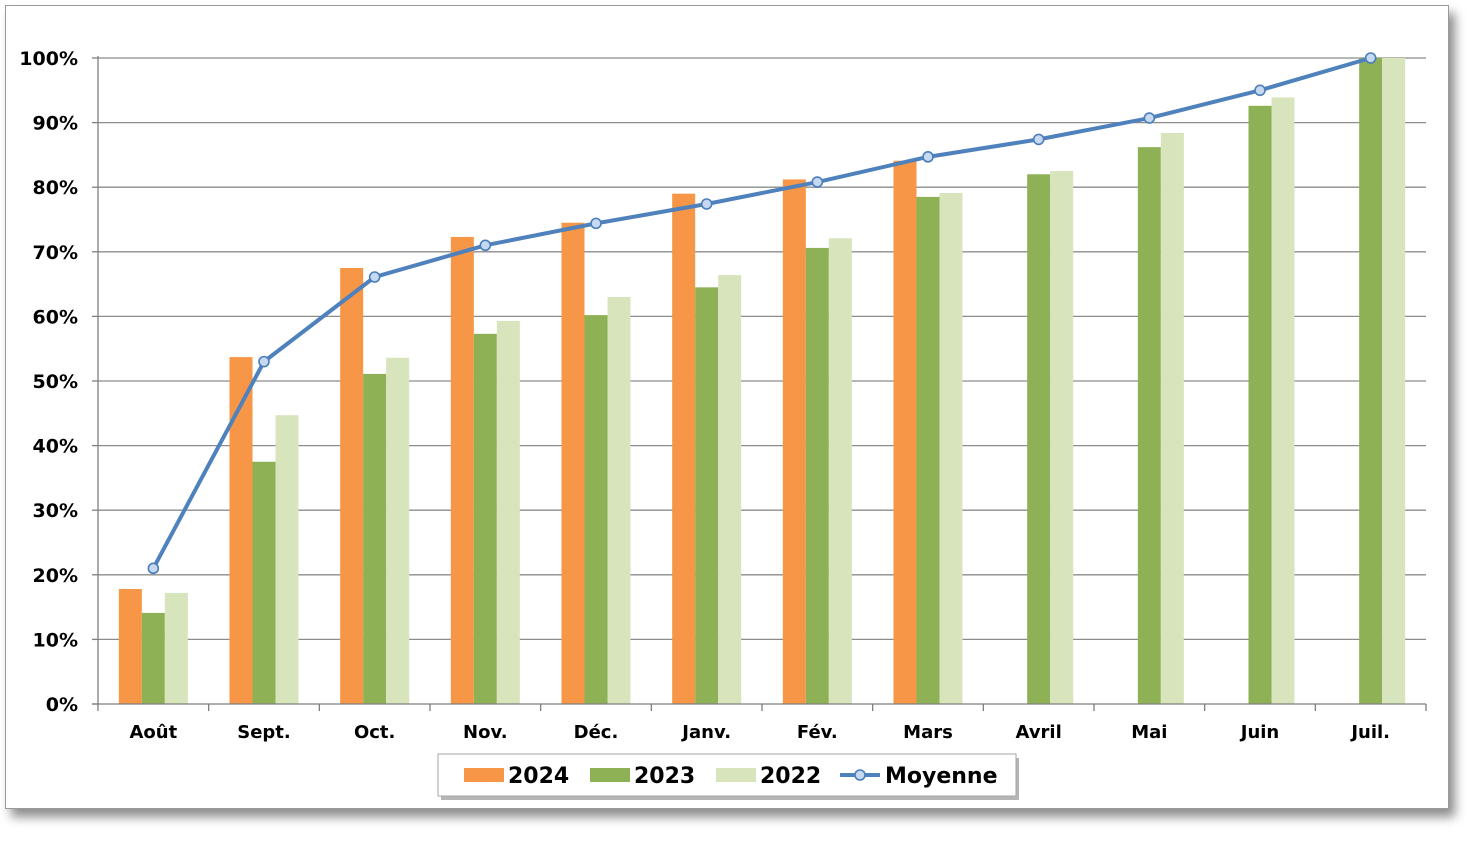  What do you see at coordinates (375, 538) in the screenshot?
I see `bar-2023-Oct.` at bounding box center [375, 538].